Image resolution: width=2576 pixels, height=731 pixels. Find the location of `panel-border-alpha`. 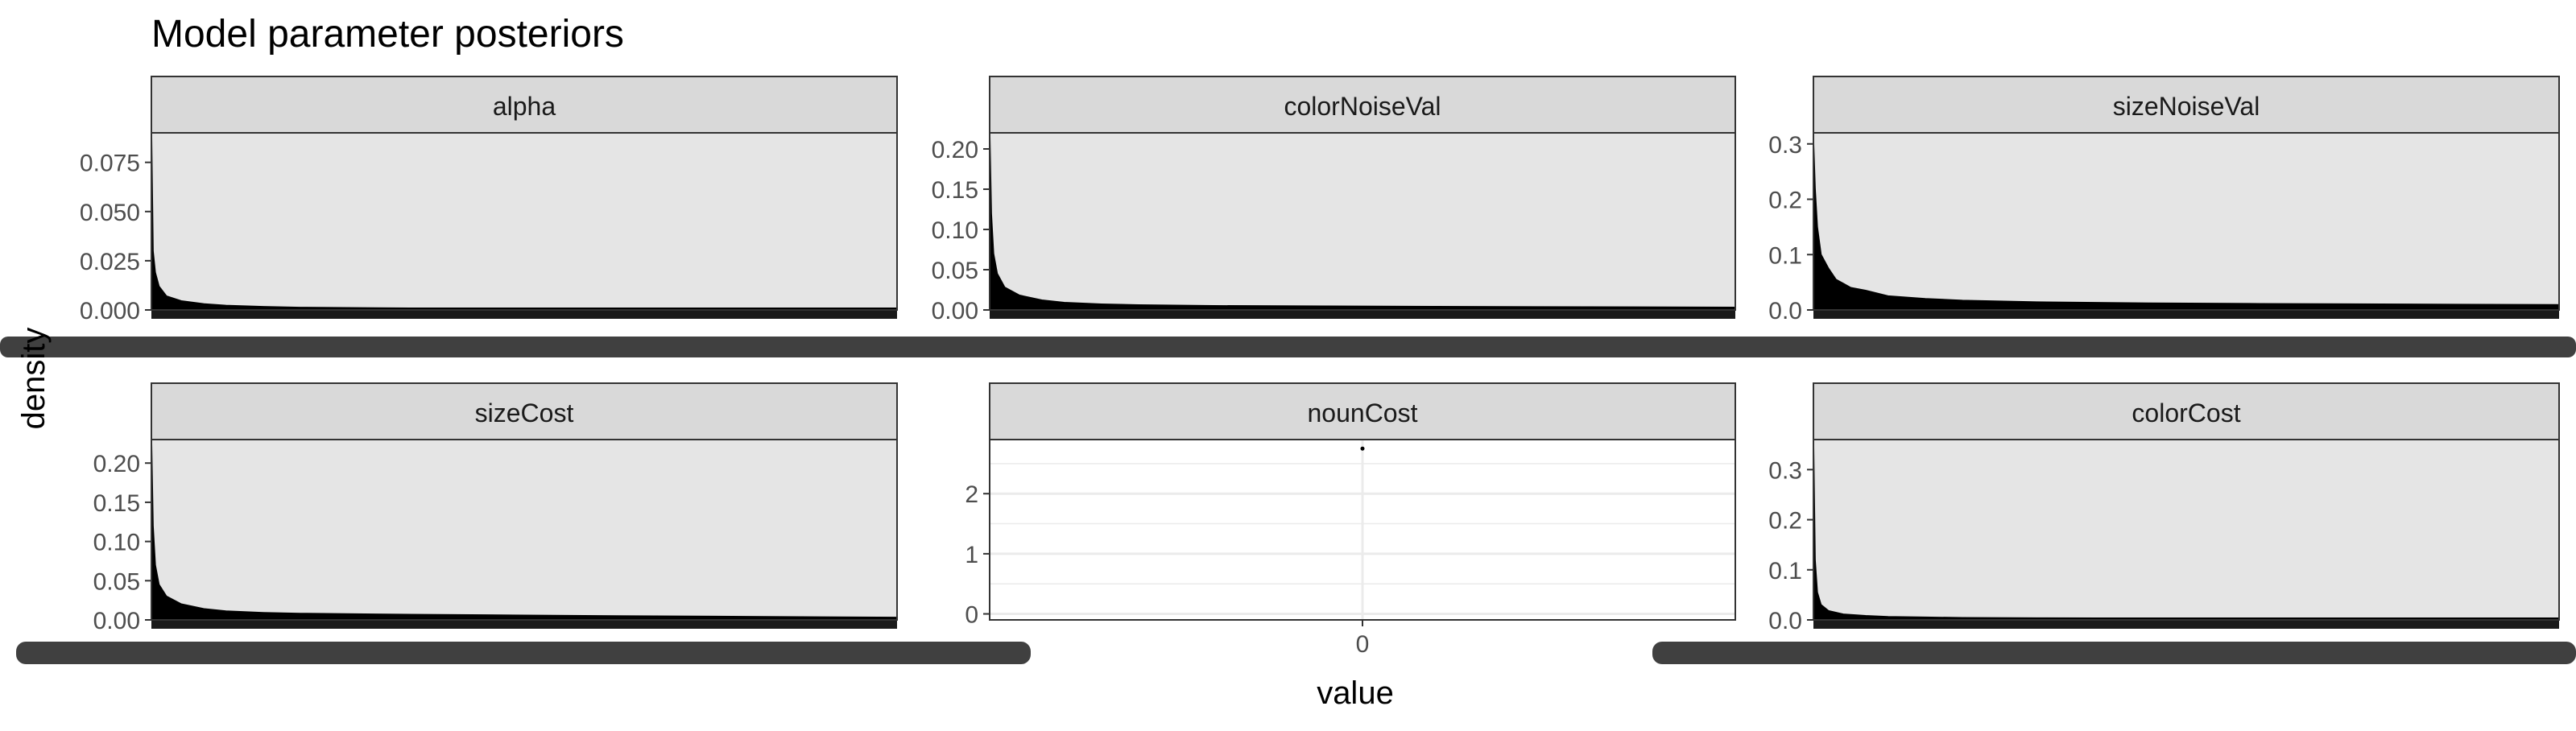

panel-border-alpha is located at coordinates (525, 222).